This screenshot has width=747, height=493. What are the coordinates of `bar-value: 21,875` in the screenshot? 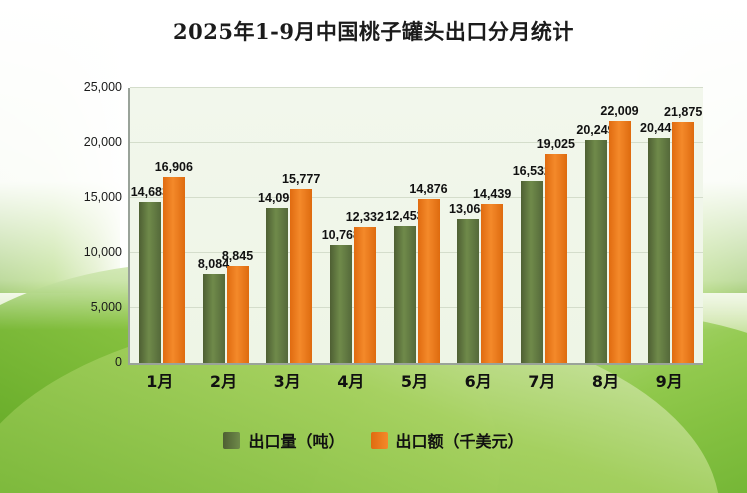 It's located at (683, 234).